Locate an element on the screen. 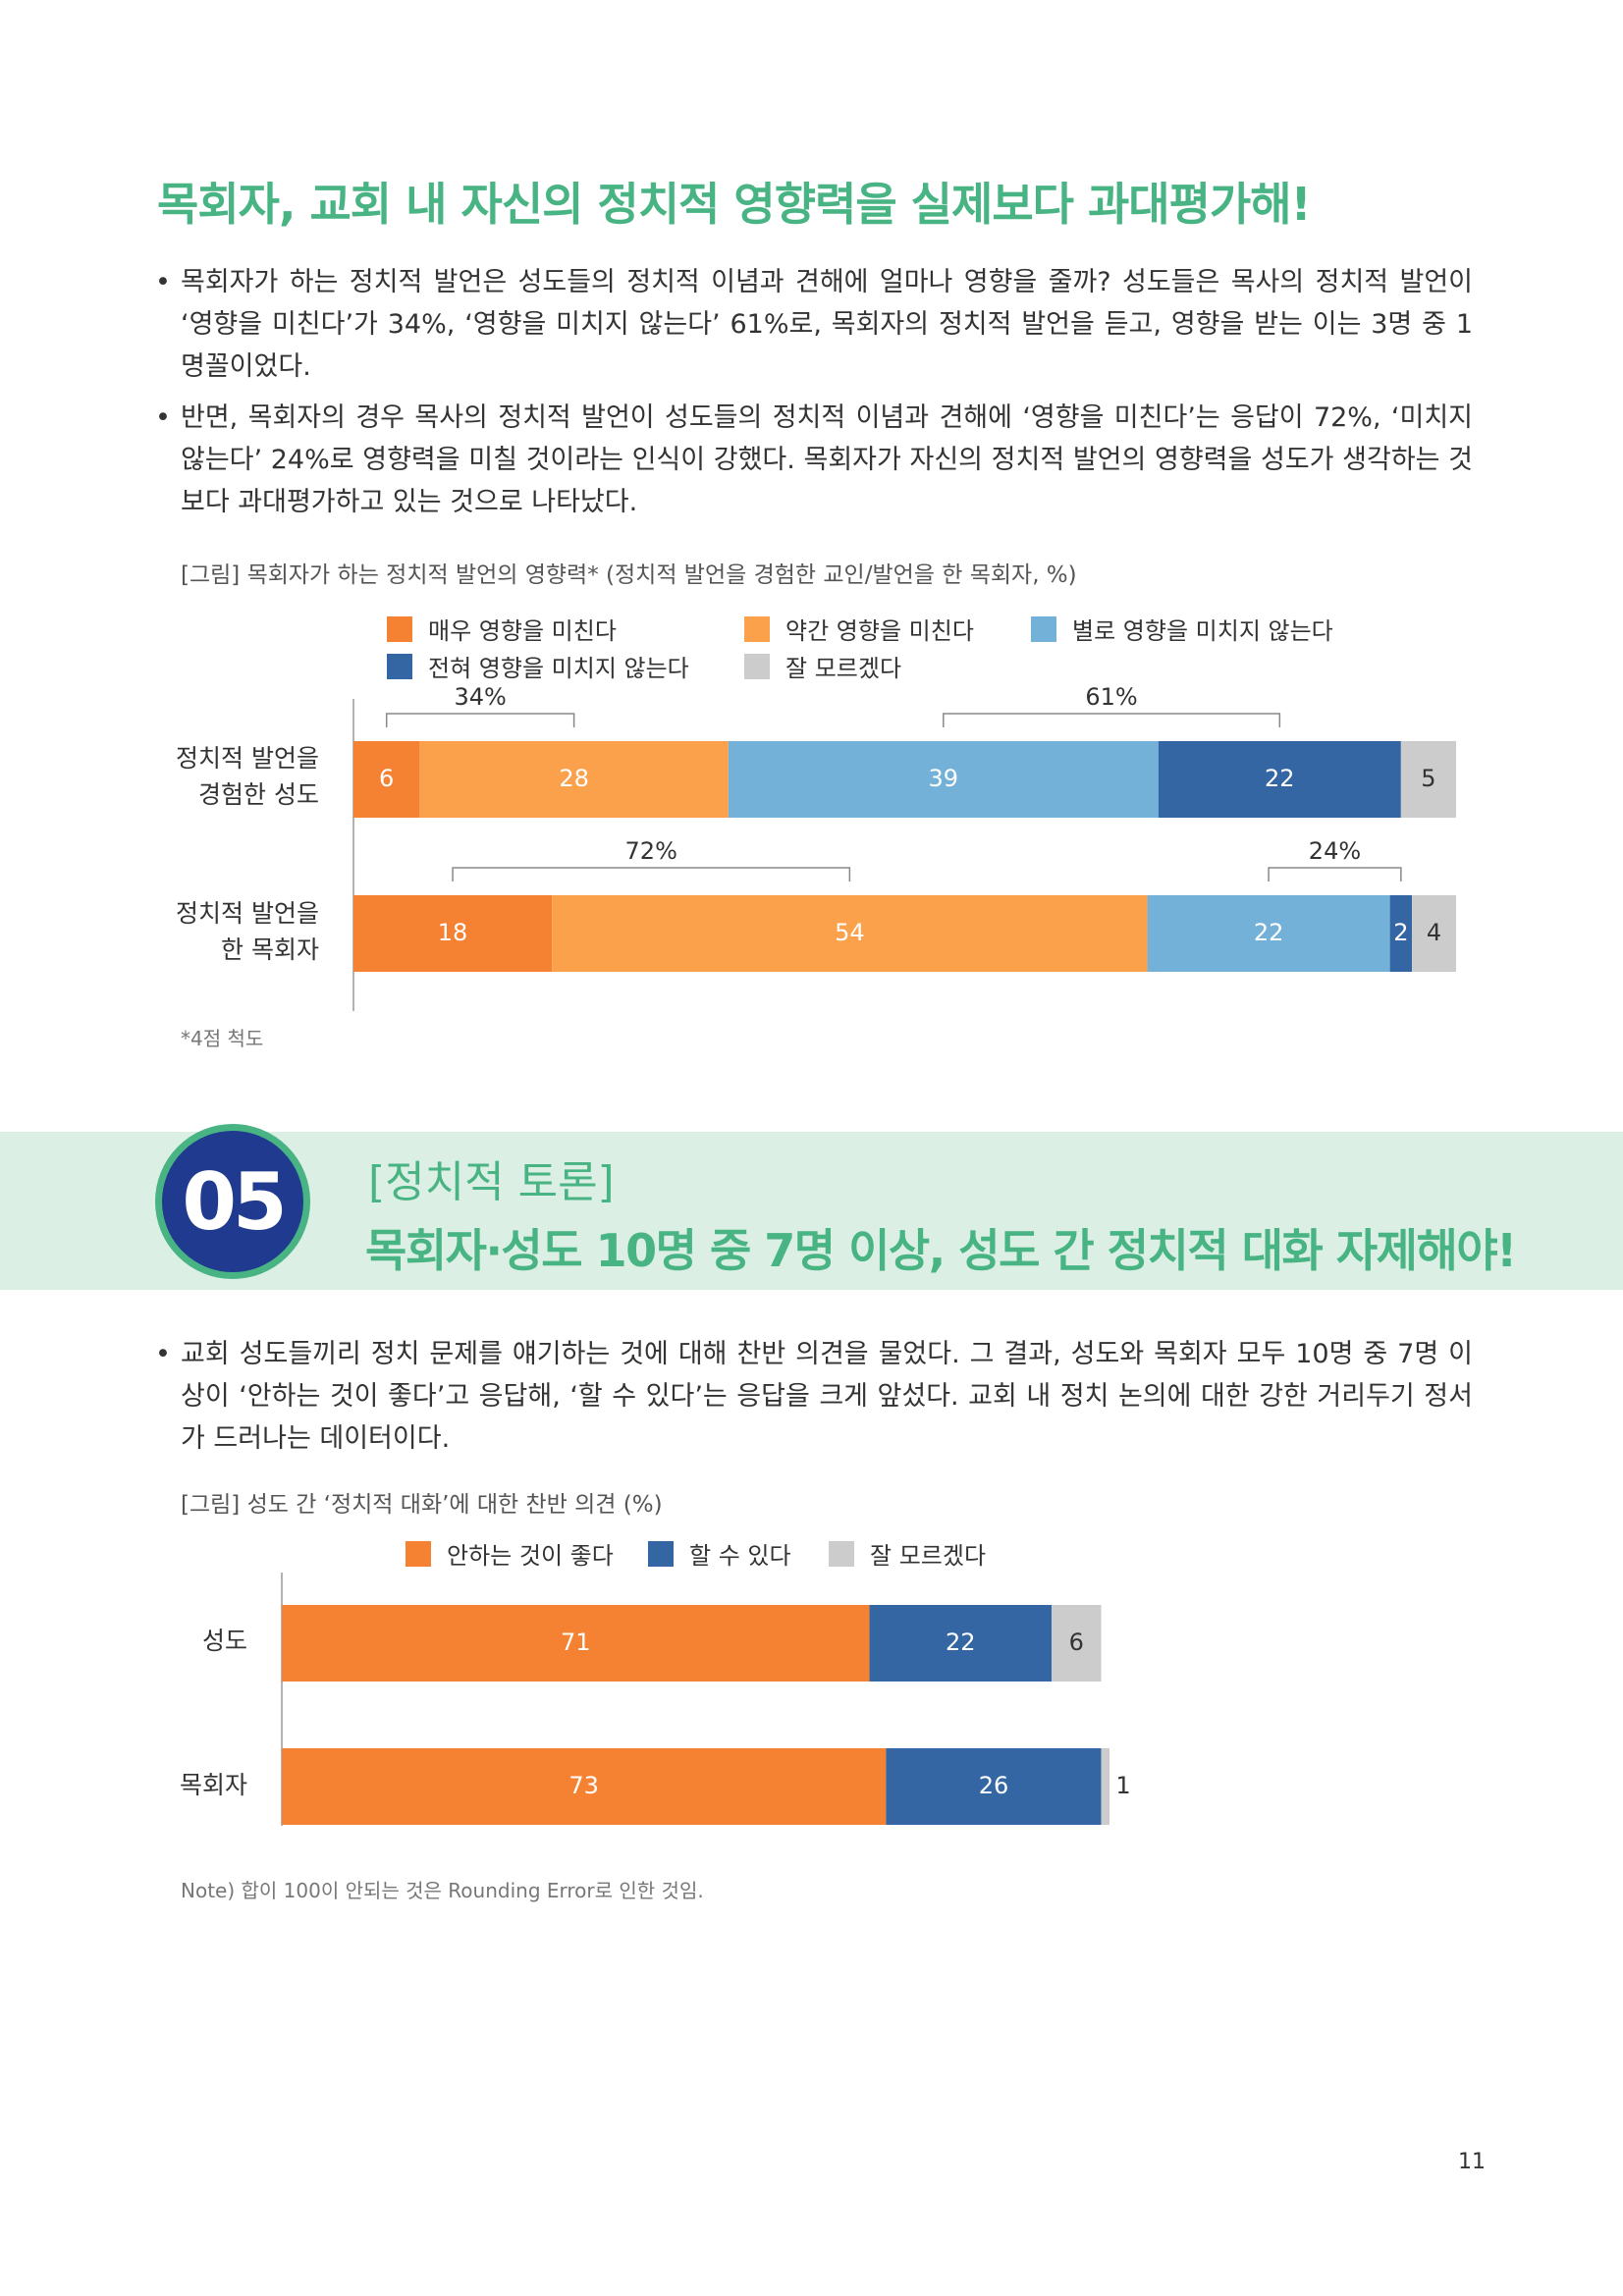  bracket-label: 24% is located at coordinates (1335, 851).